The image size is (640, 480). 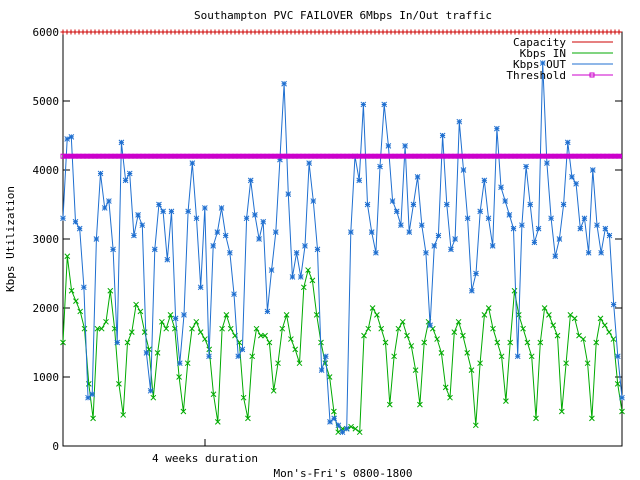 I want to click on y-tick-label: 3000, so click(x=46, y=239).